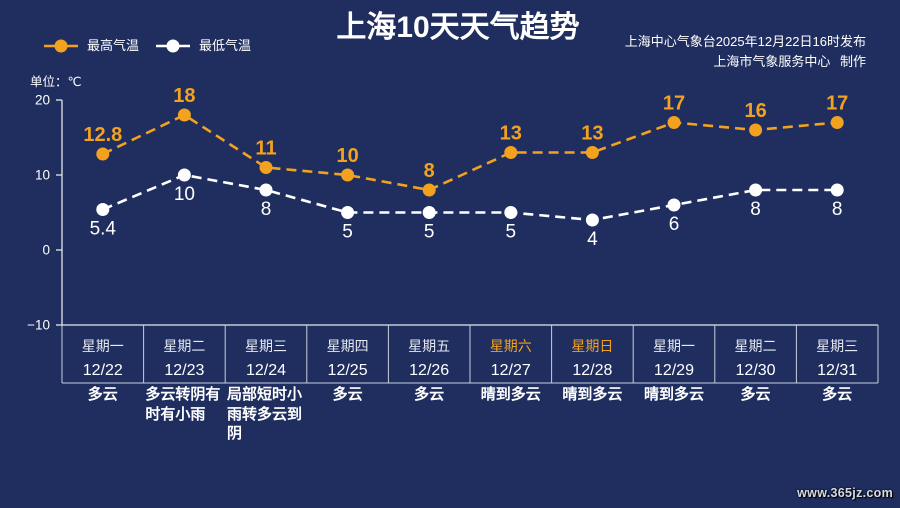 The height and width of the screenshot is (508, 900). What do you see at coordinates (470, 152) in the screenshot?
I see `high-temp-line` at bounding box center [470, 152].